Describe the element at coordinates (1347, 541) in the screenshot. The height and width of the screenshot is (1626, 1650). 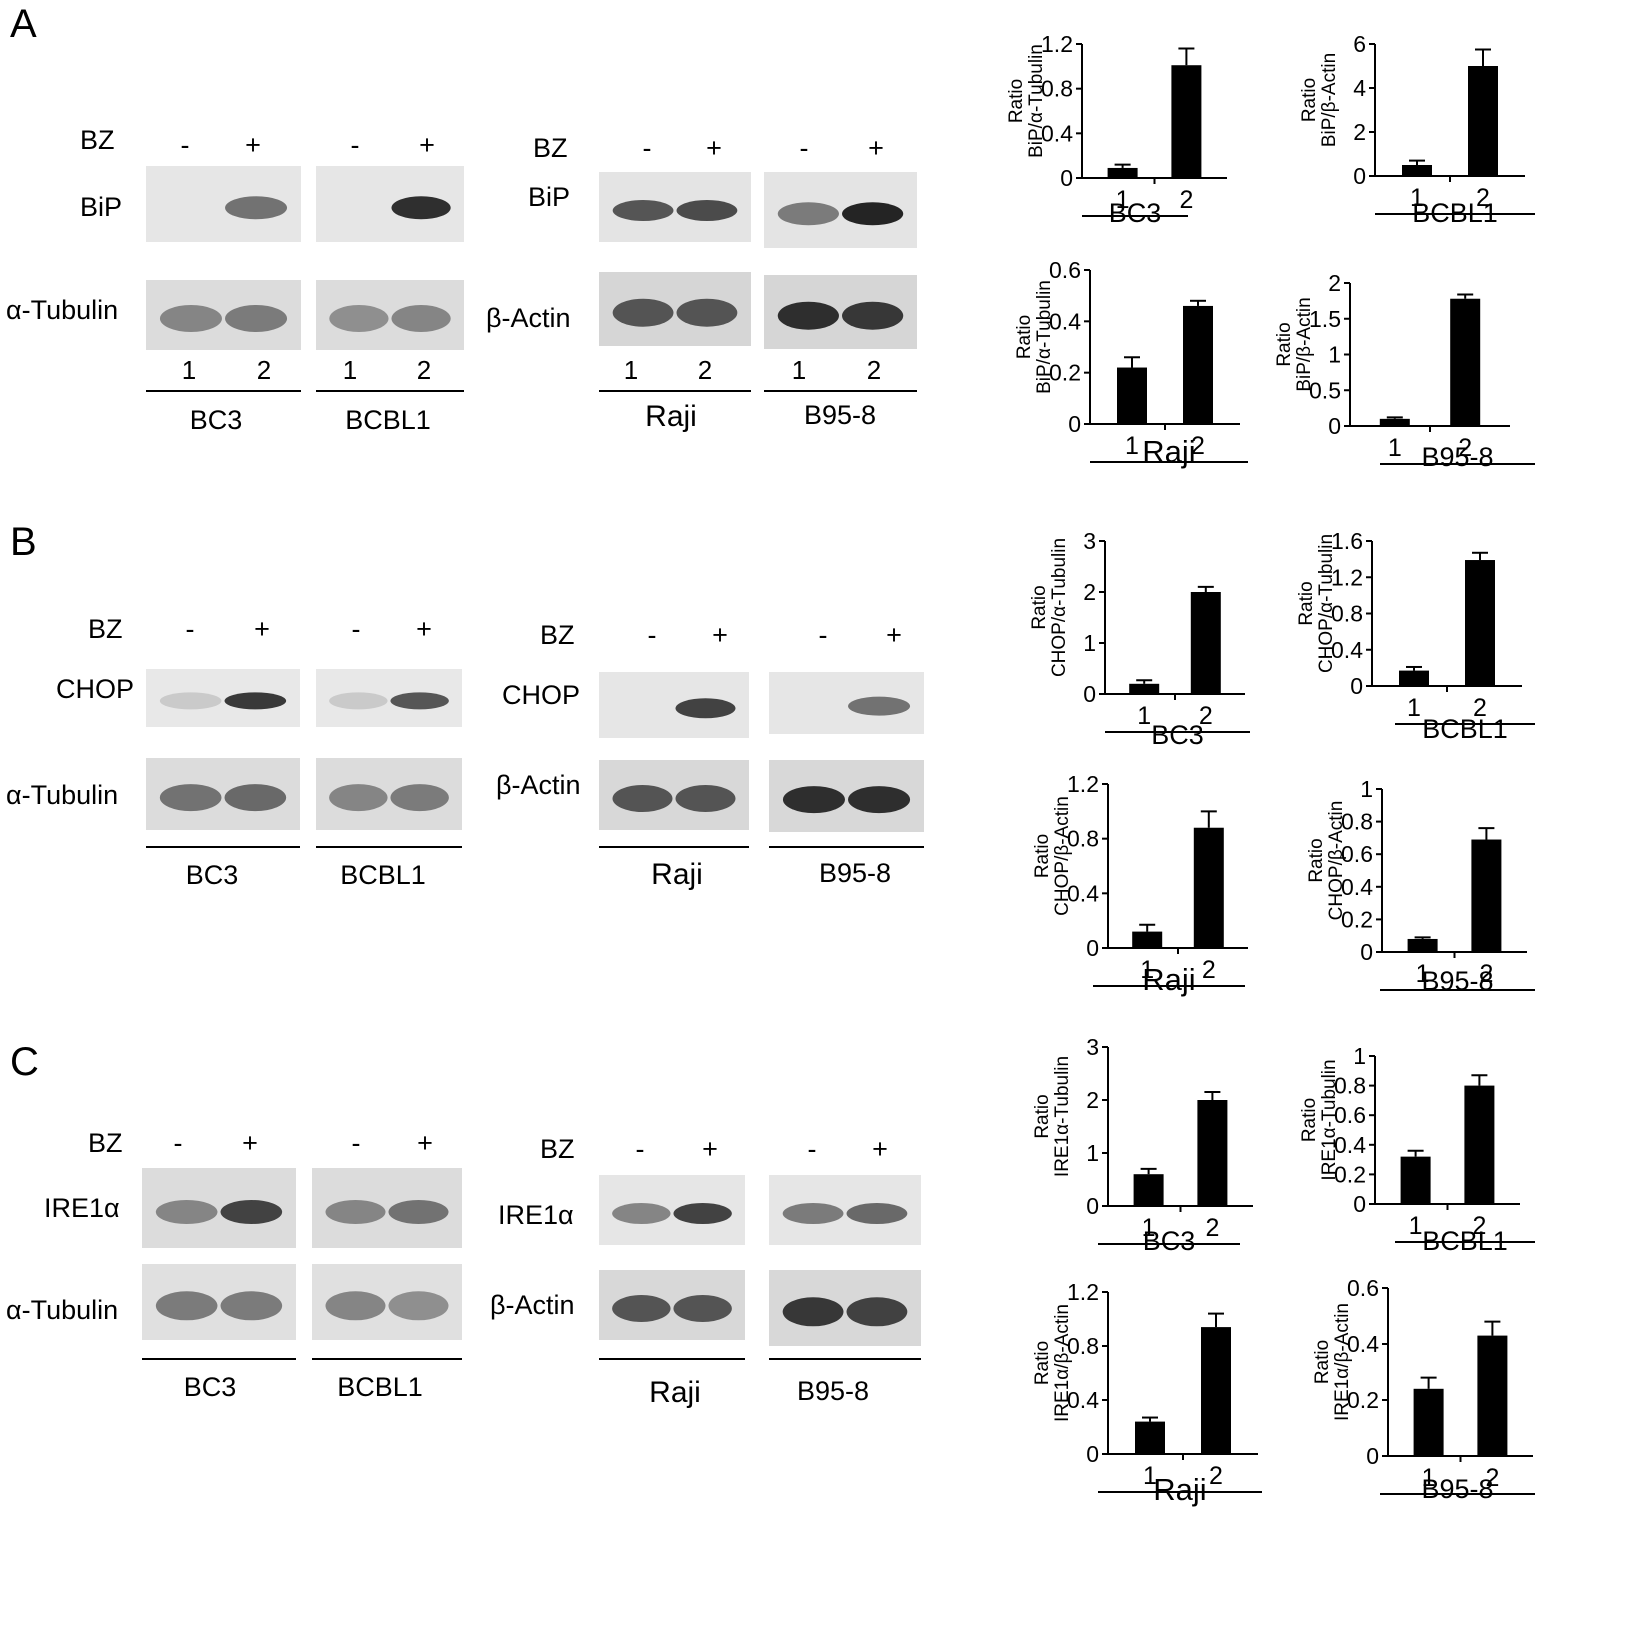
I see `y-tick-label: 1.6` at that location.